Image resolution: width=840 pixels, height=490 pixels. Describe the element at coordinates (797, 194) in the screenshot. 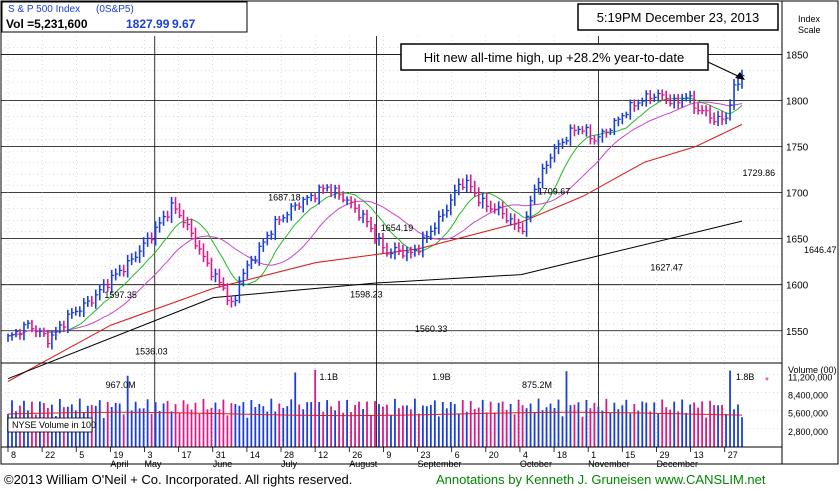

I see `price-tick-label: 1700` at that location.